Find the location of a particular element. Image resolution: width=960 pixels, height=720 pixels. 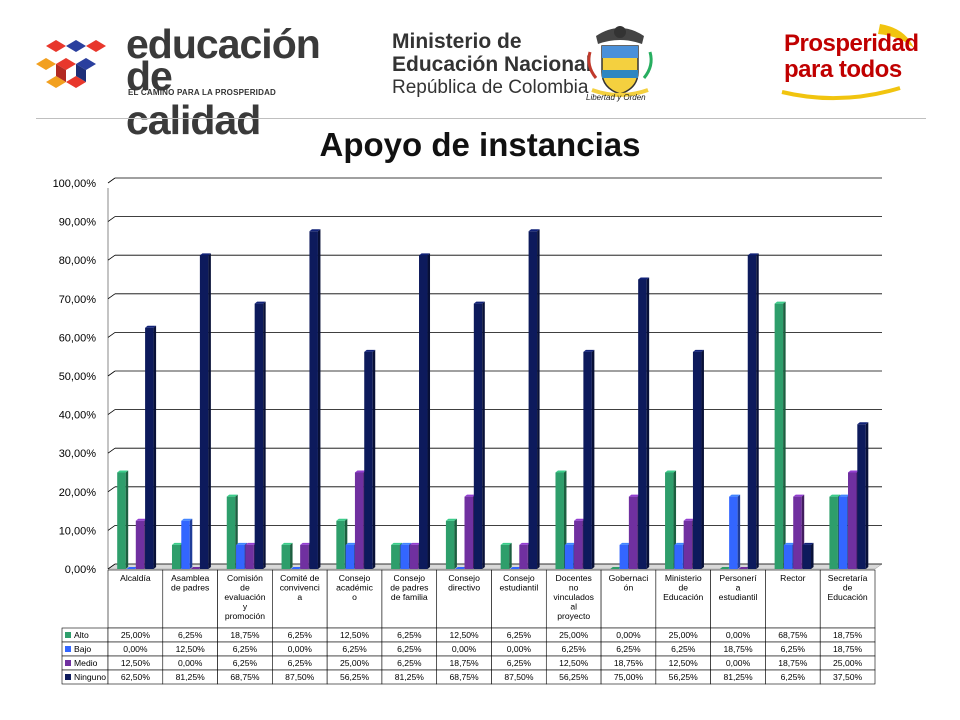

category-label: Comité de is located at coordinates (299, 578).